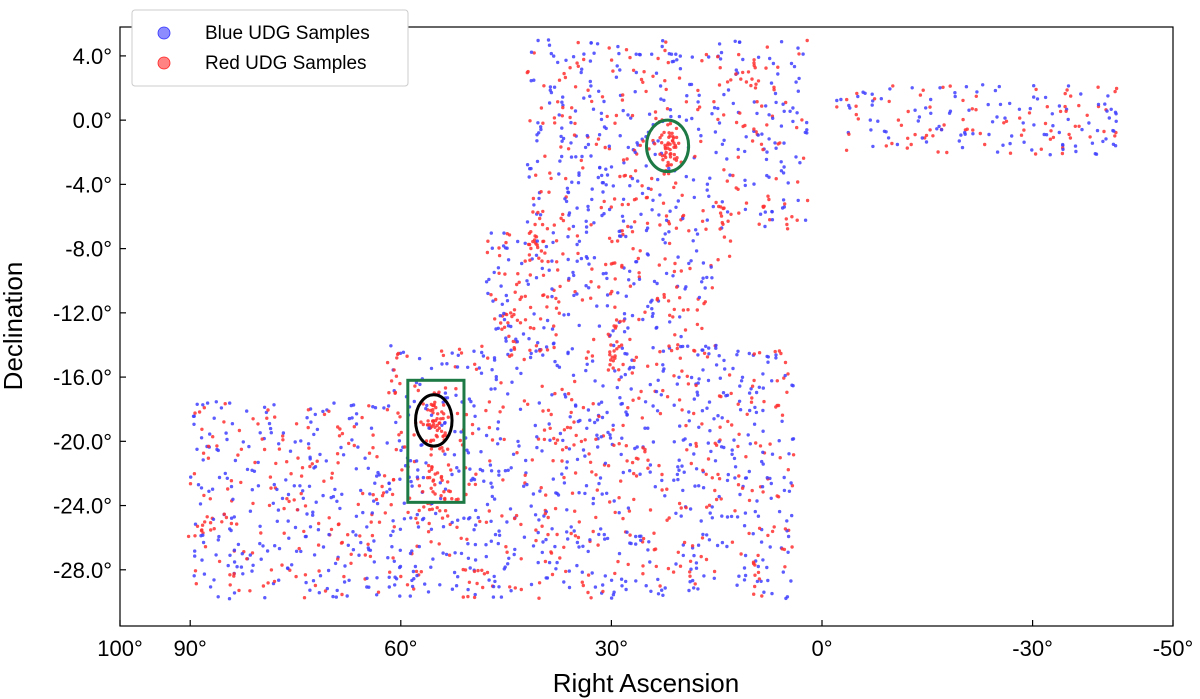 The width and height of the screenshot is (1200, 699). Describe the element at coordinates (821, 648) in the screenshot. I see `x-tick-label: 0°` at that location.